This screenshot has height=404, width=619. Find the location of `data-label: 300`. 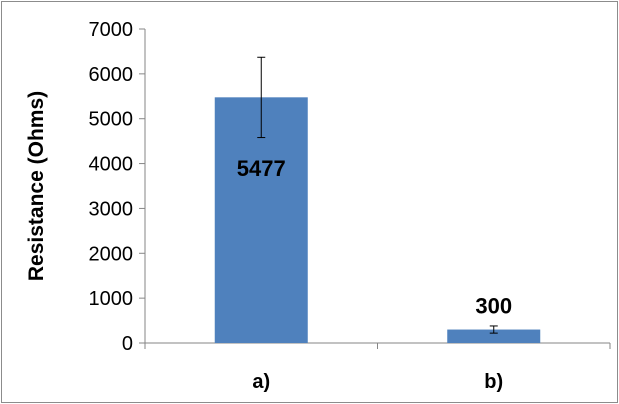

data-label: 300 is located at coordinates (493, 306).